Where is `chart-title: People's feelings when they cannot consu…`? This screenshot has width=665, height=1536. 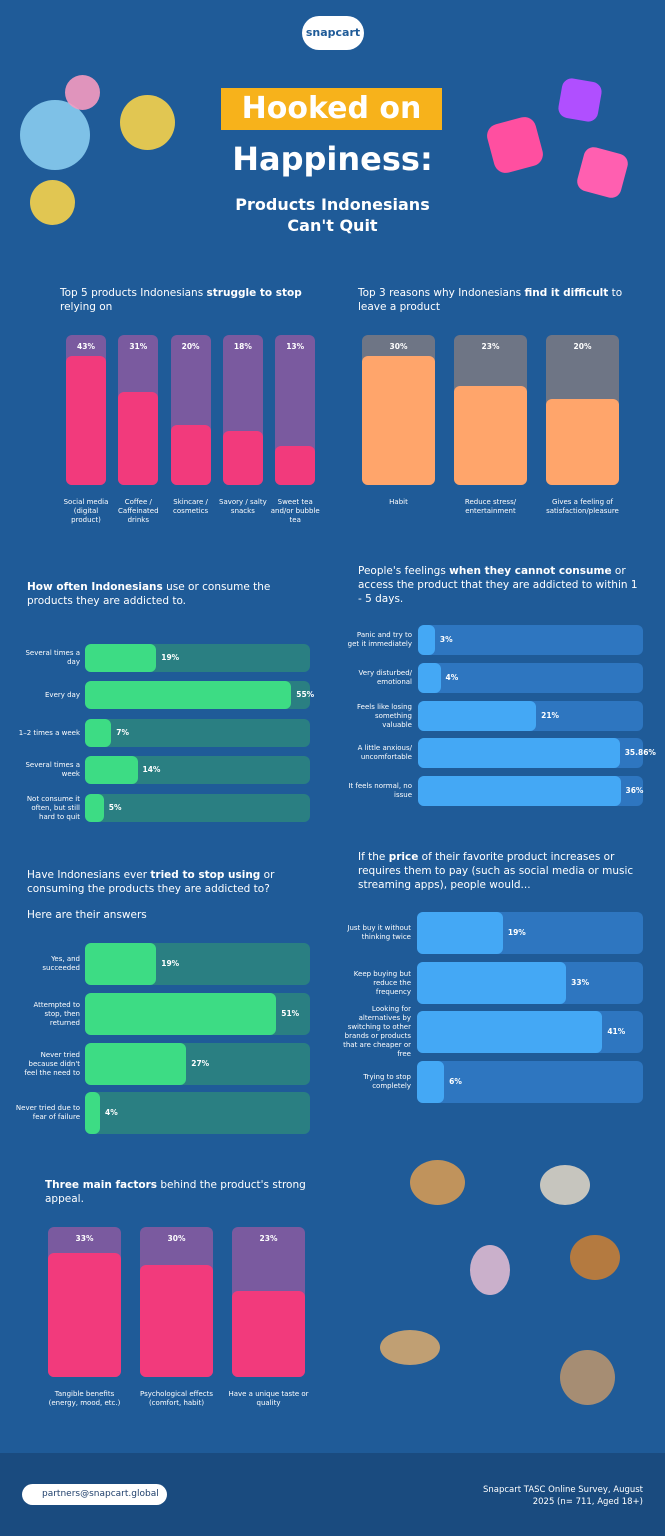
chart-title: People's feelings when they cannot consu… is located at coordinates (500, 585).